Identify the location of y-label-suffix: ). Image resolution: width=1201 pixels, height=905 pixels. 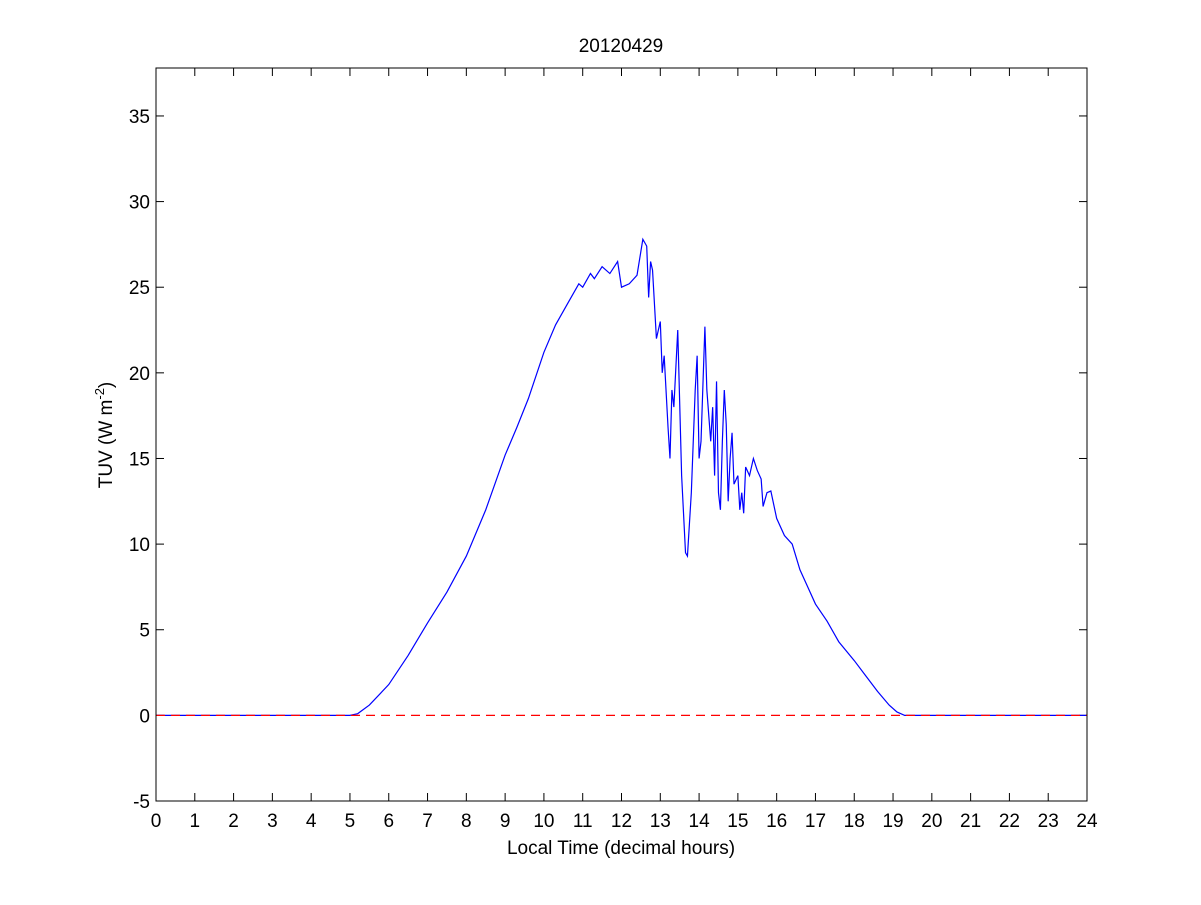
(106, 385).